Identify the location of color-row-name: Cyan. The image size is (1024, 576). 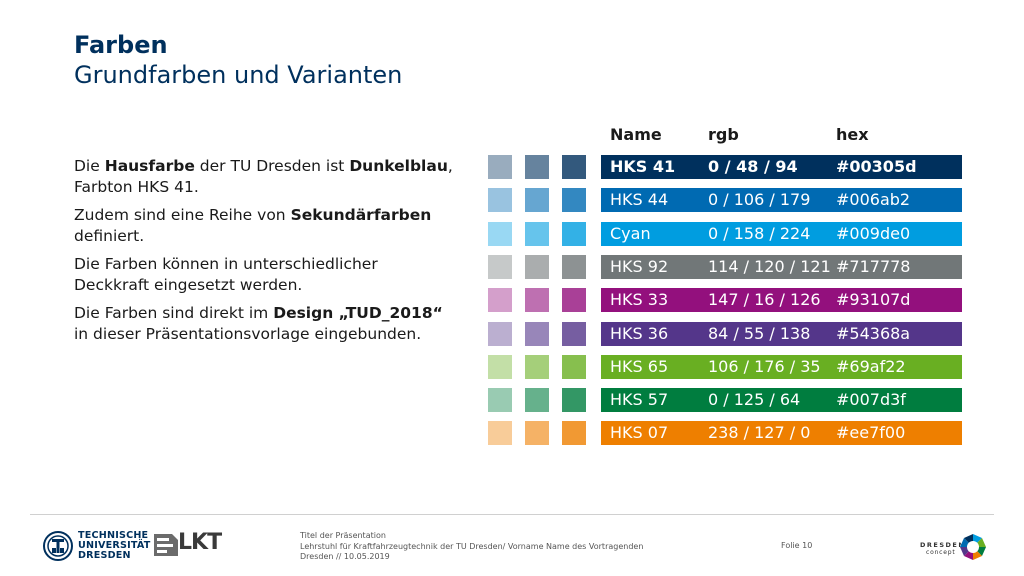
(630, 233).